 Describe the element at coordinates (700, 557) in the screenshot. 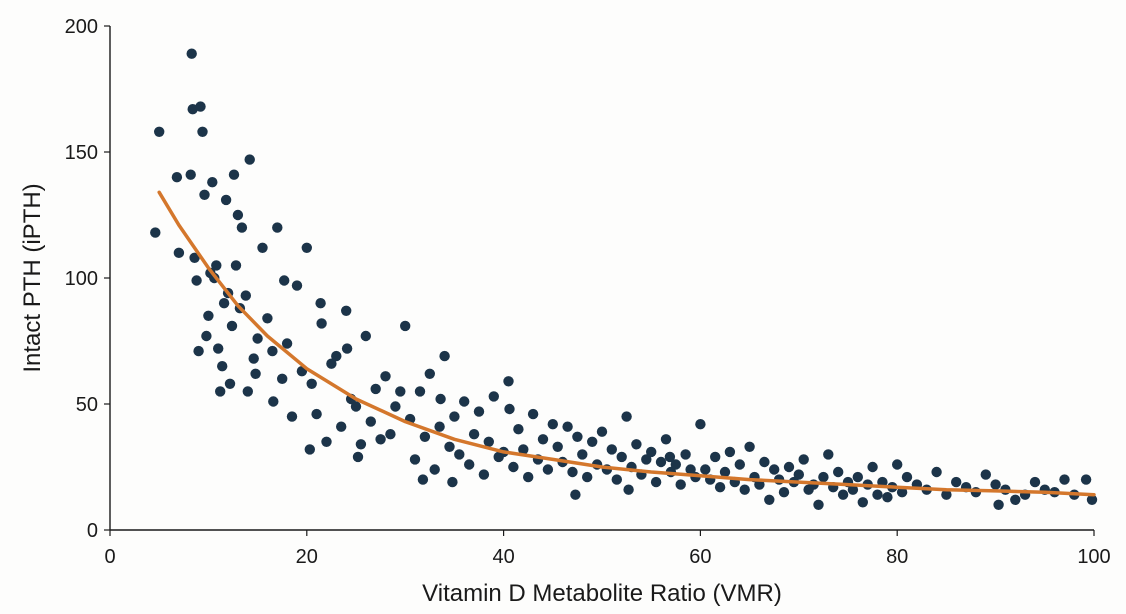

I see `x-tick-label: 60` at that location.